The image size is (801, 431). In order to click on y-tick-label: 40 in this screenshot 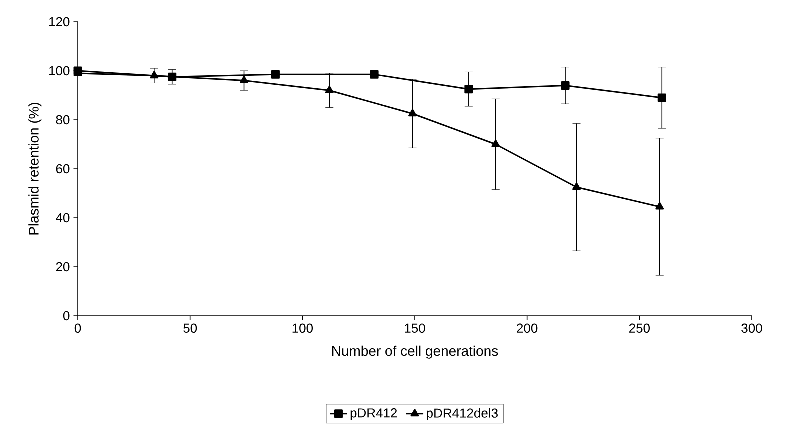, I will do `click(63, 218)`.